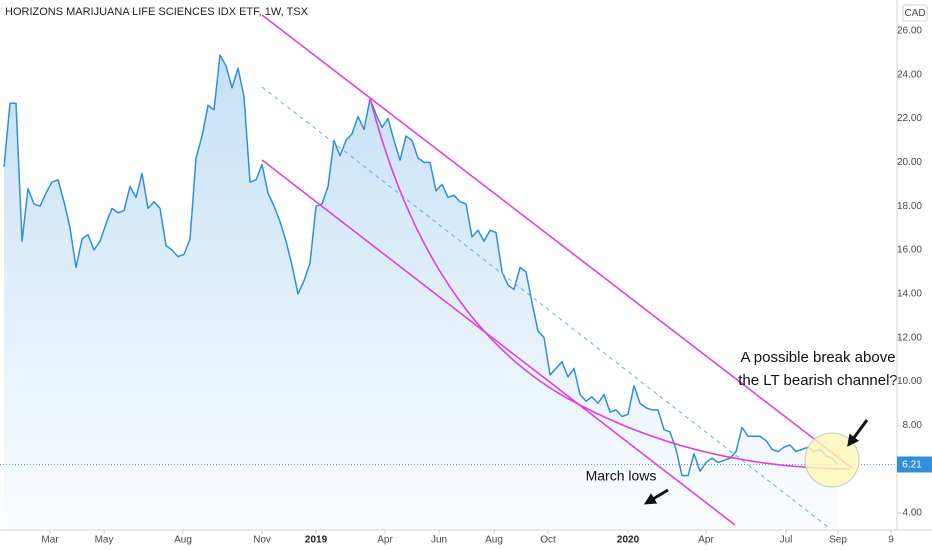 Image resolution: width=932 pixels, height=550 pixels. I want to click on x-tick-label: May, so click(104, 540).